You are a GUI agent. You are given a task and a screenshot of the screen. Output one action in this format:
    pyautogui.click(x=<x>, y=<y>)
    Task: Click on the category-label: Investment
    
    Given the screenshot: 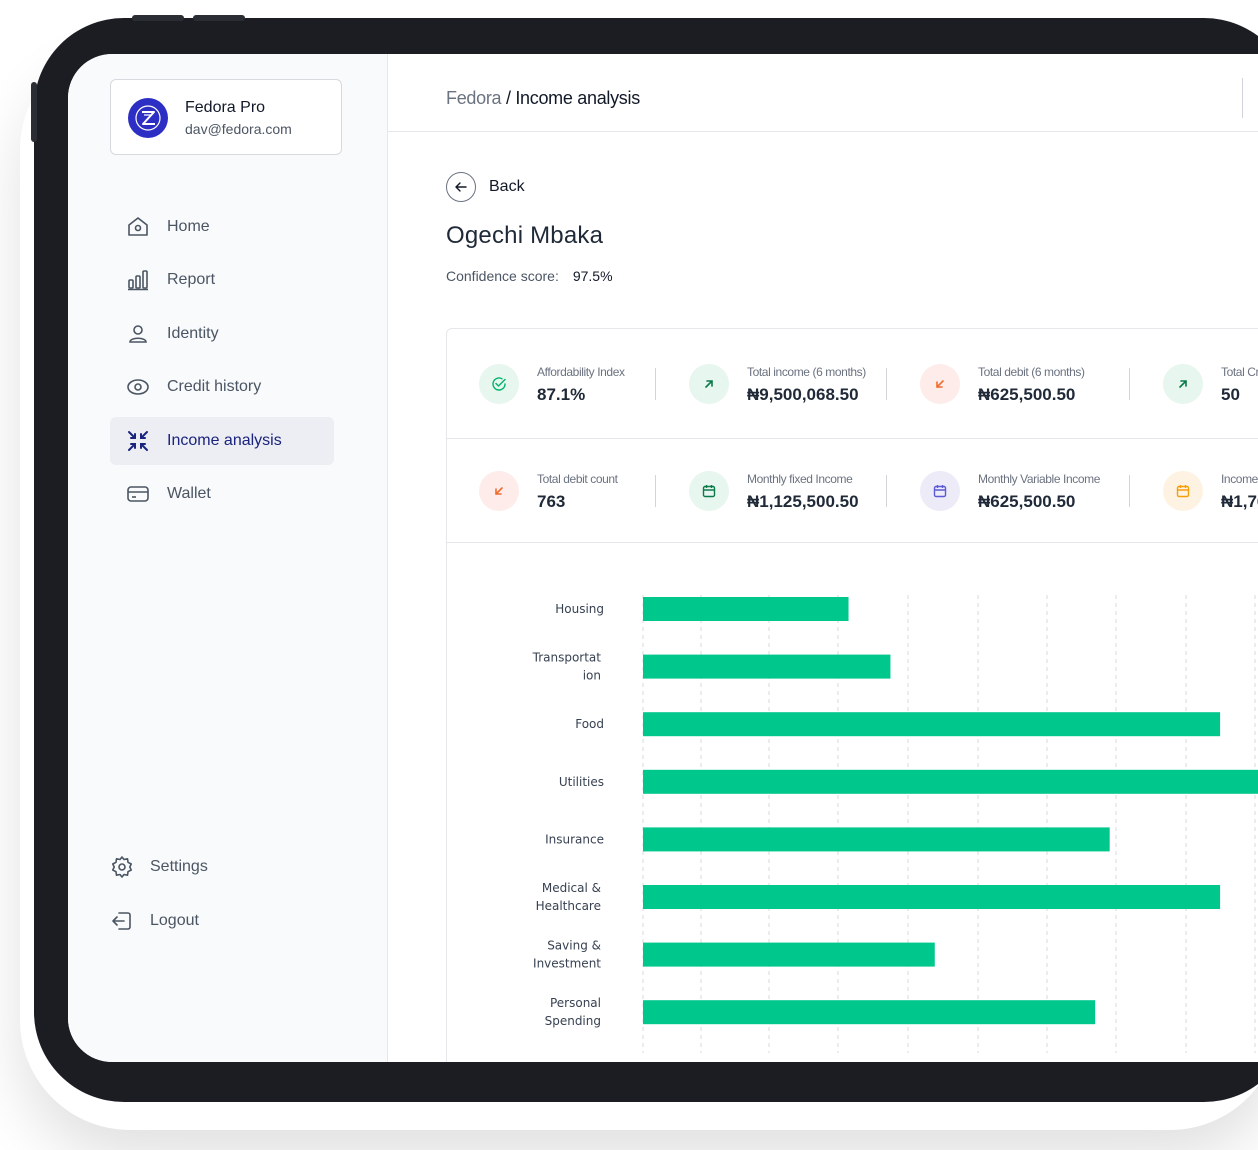 What is the action you would take?
    pyautogui.click(x=567, y=964)
    